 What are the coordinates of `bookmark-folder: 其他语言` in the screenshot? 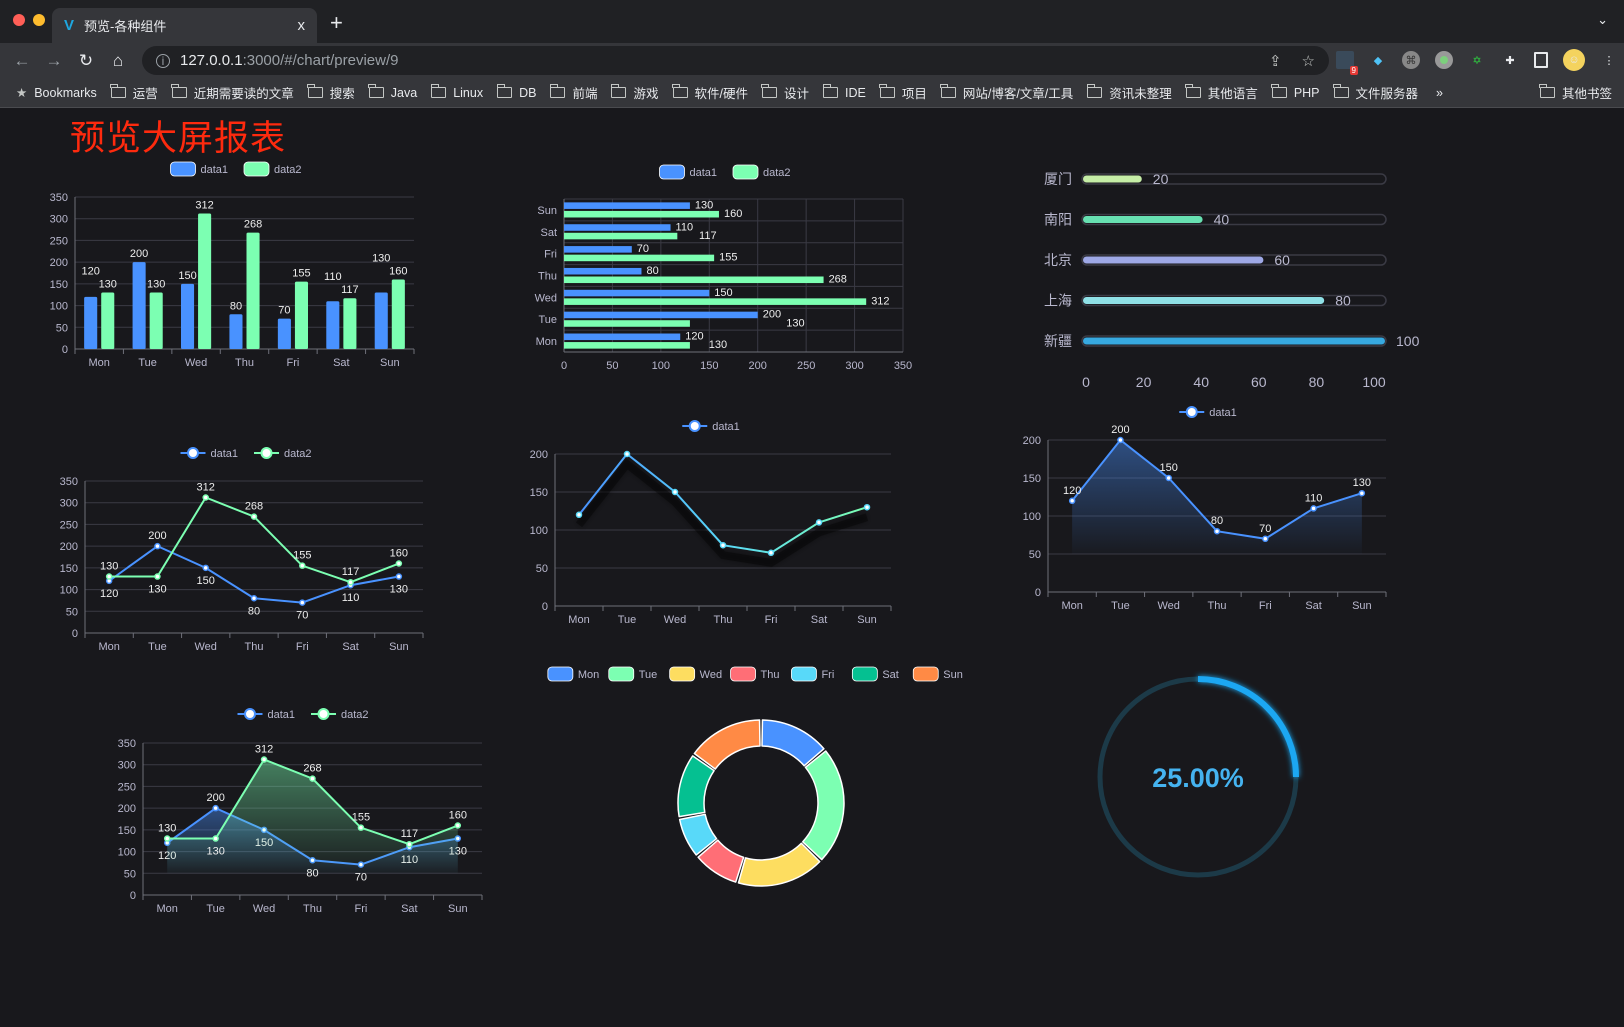 It's located at (1221, 92).